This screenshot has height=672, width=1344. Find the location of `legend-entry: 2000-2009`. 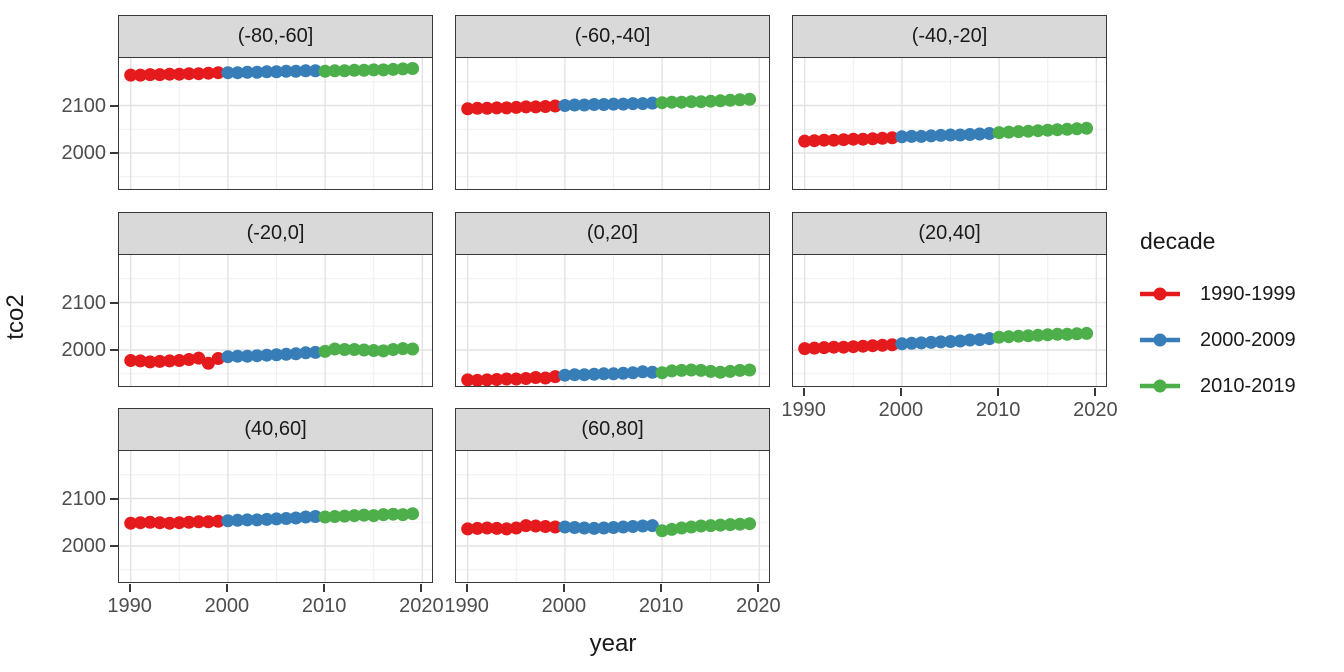

legend-entry: 2000-2009 is located at coordinates (1240, 340).